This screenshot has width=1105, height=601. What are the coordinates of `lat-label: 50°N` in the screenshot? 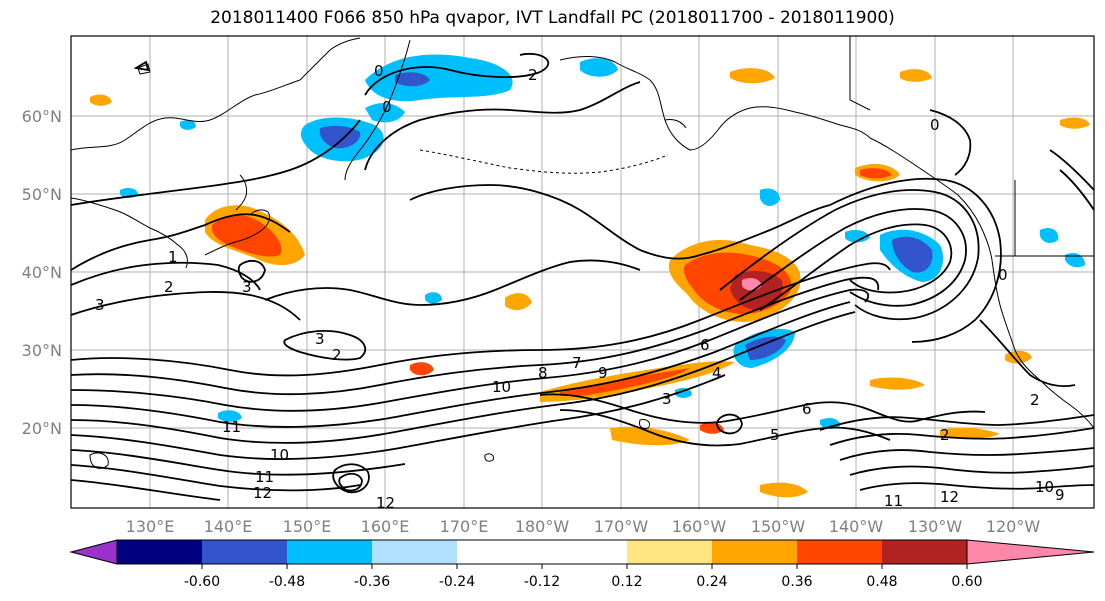 It's located at (42, 194).